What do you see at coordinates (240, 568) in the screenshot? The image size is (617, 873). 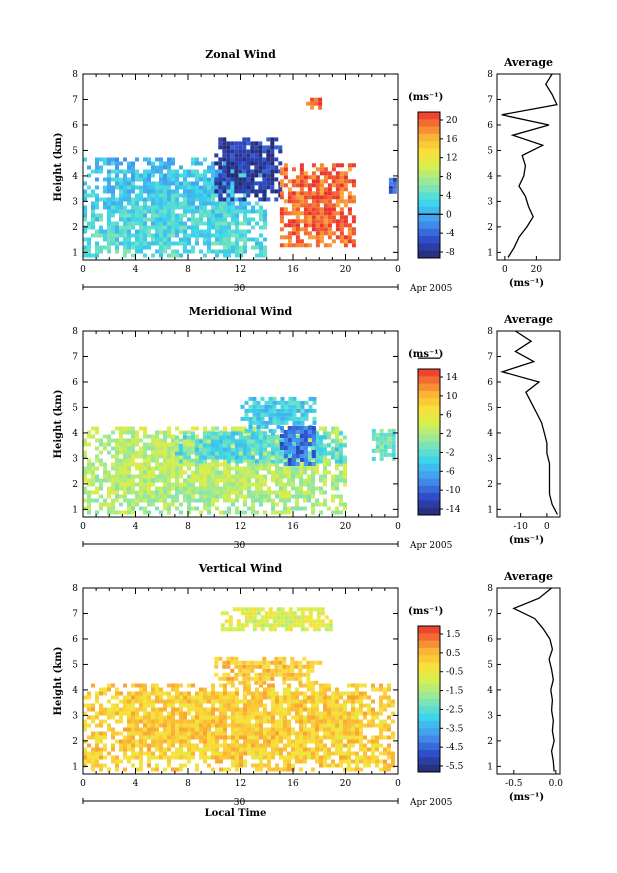 I see `panel-title: Vertical Wind` at bounding box center [240, 568].